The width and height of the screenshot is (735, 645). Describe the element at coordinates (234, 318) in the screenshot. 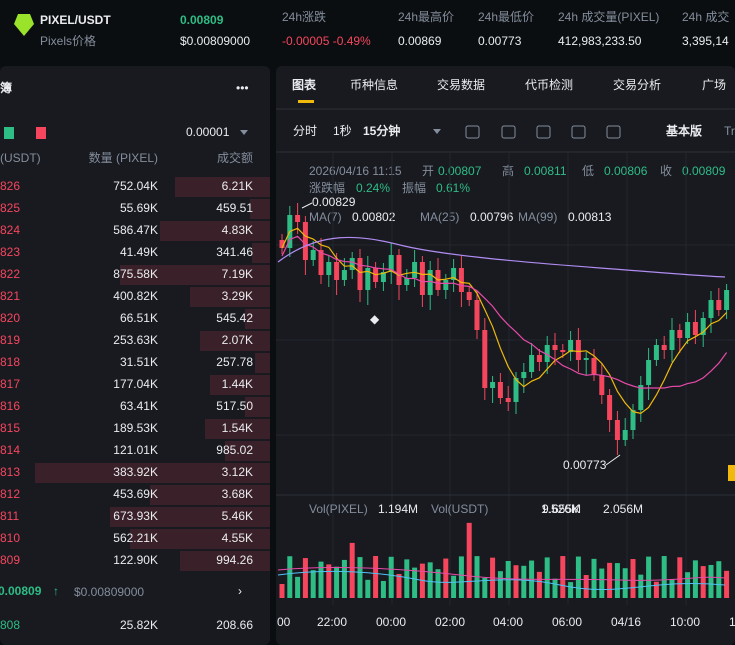

I see `ask-cell: 545.42` at that location.